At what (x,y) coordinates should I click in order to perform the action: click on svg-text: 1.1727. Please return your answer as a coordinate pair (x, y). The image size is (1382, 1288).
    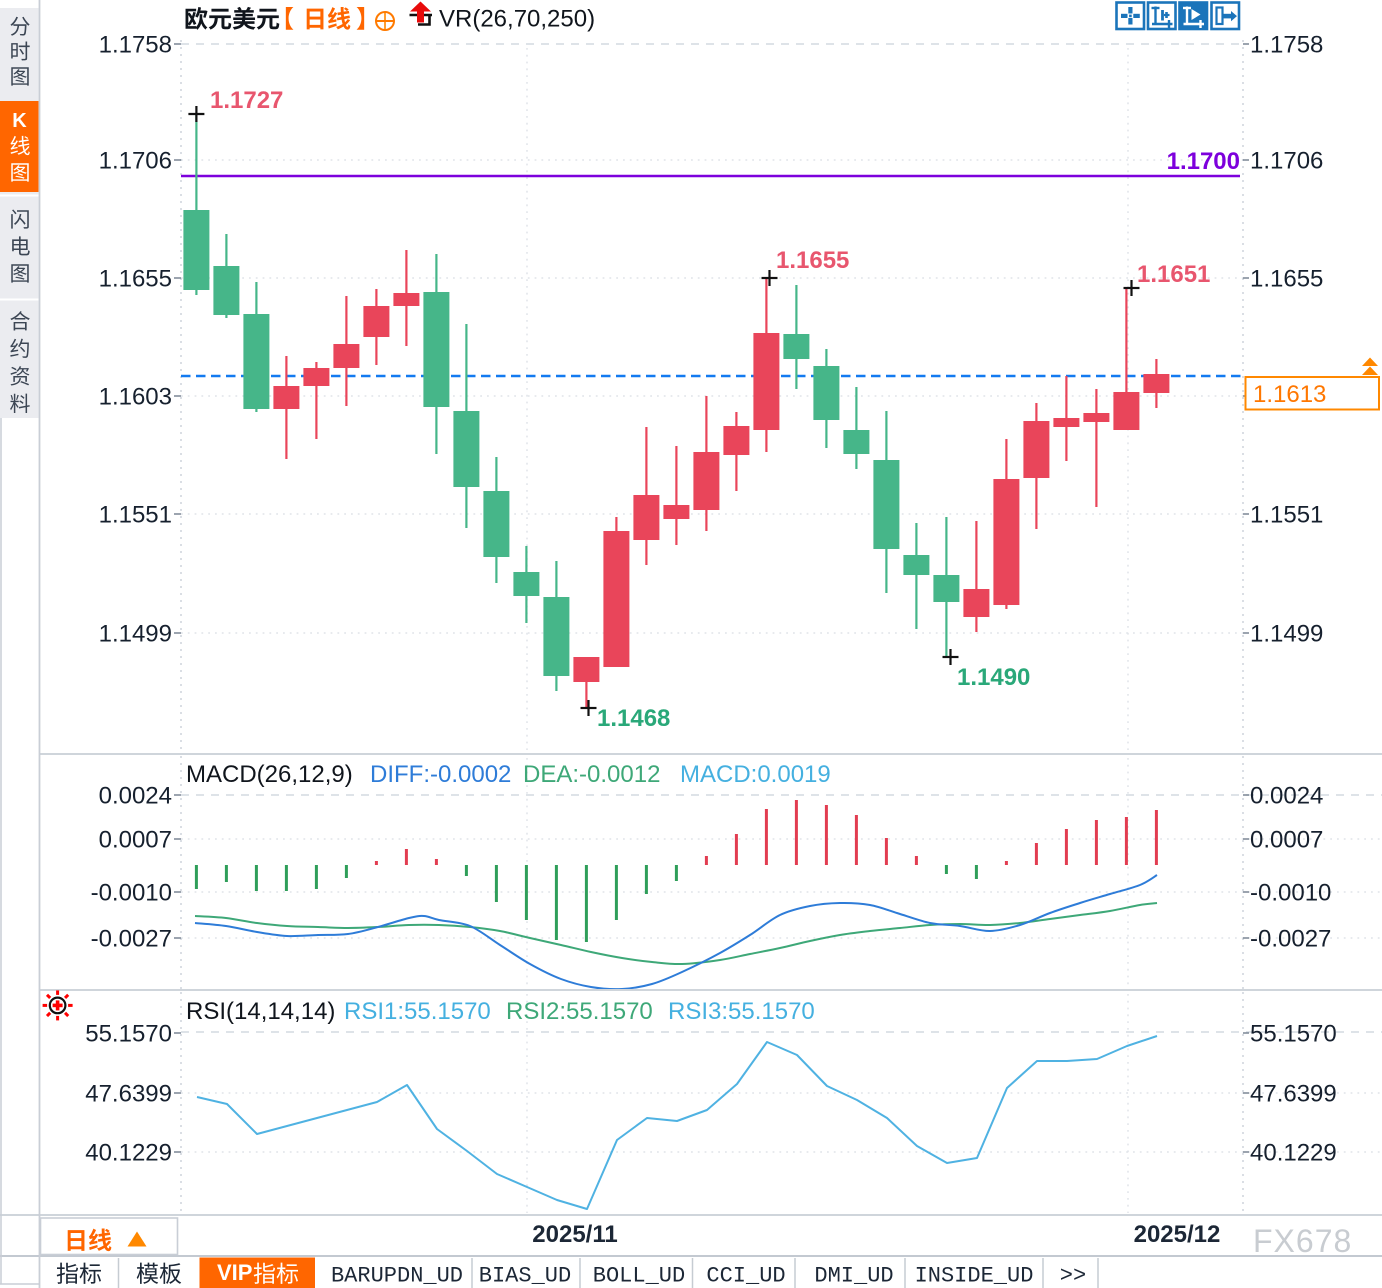
    Looking at the image, I should click on (246, 100).